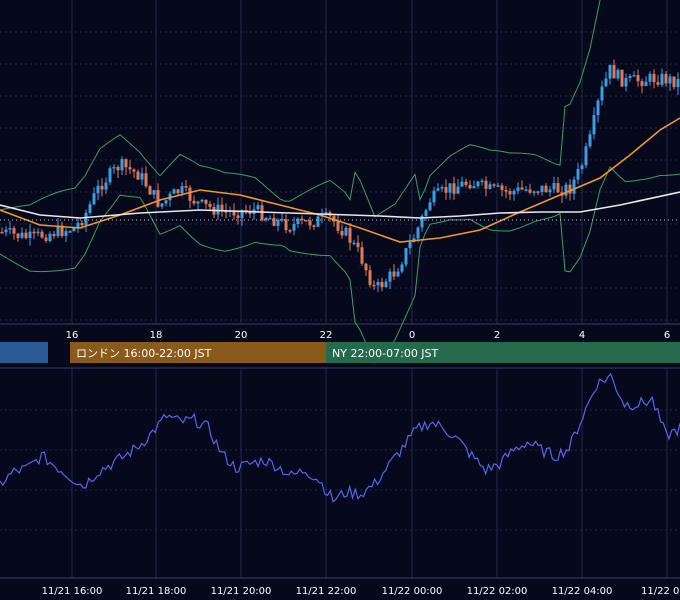 This screenshot has width=680, height=600. What do you see at coordinates (198, 352) in the screenshot?
I see `session-london: ロンドン 16:00-22:00 JST` at bounding box center [198, 352].